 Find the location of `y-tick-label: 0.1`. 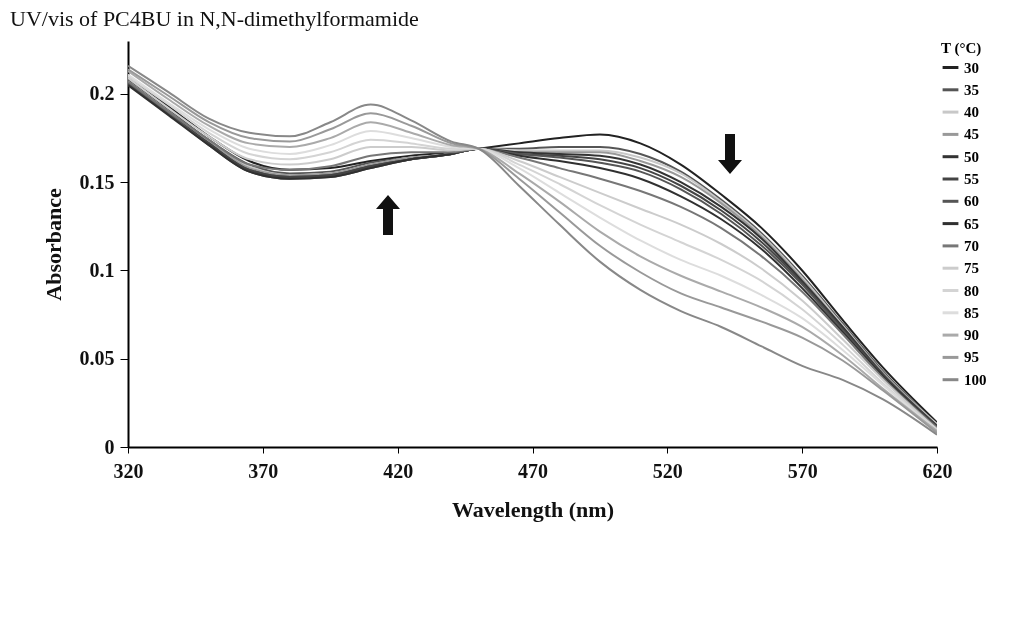

y-tick-label: 0.1 is located at coordinates (102, 269).